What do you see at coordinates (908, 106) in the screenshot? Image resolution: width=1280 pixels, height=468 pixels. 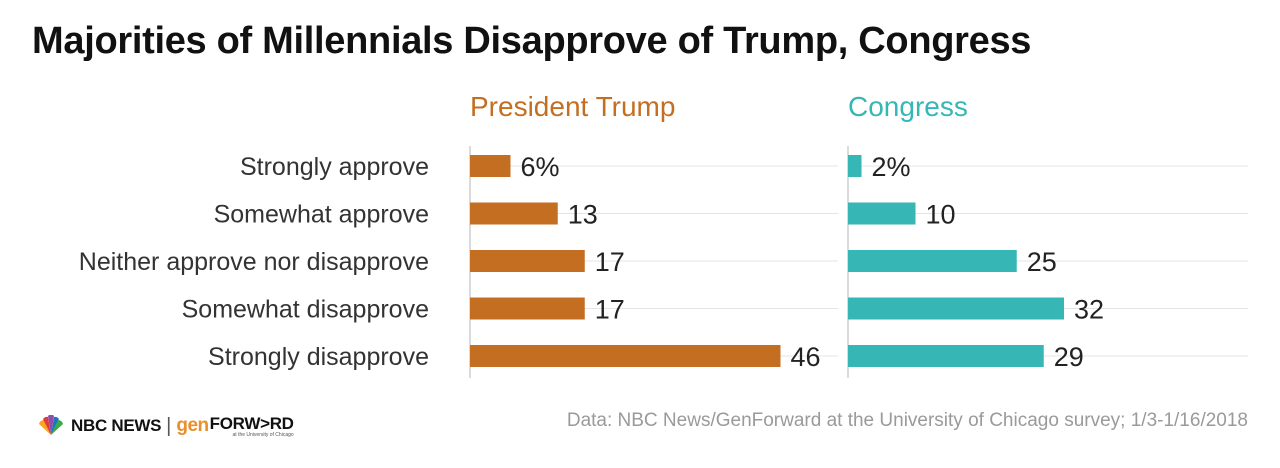 I see `series-title-congress: Congress` at bounding box center [908, 106].